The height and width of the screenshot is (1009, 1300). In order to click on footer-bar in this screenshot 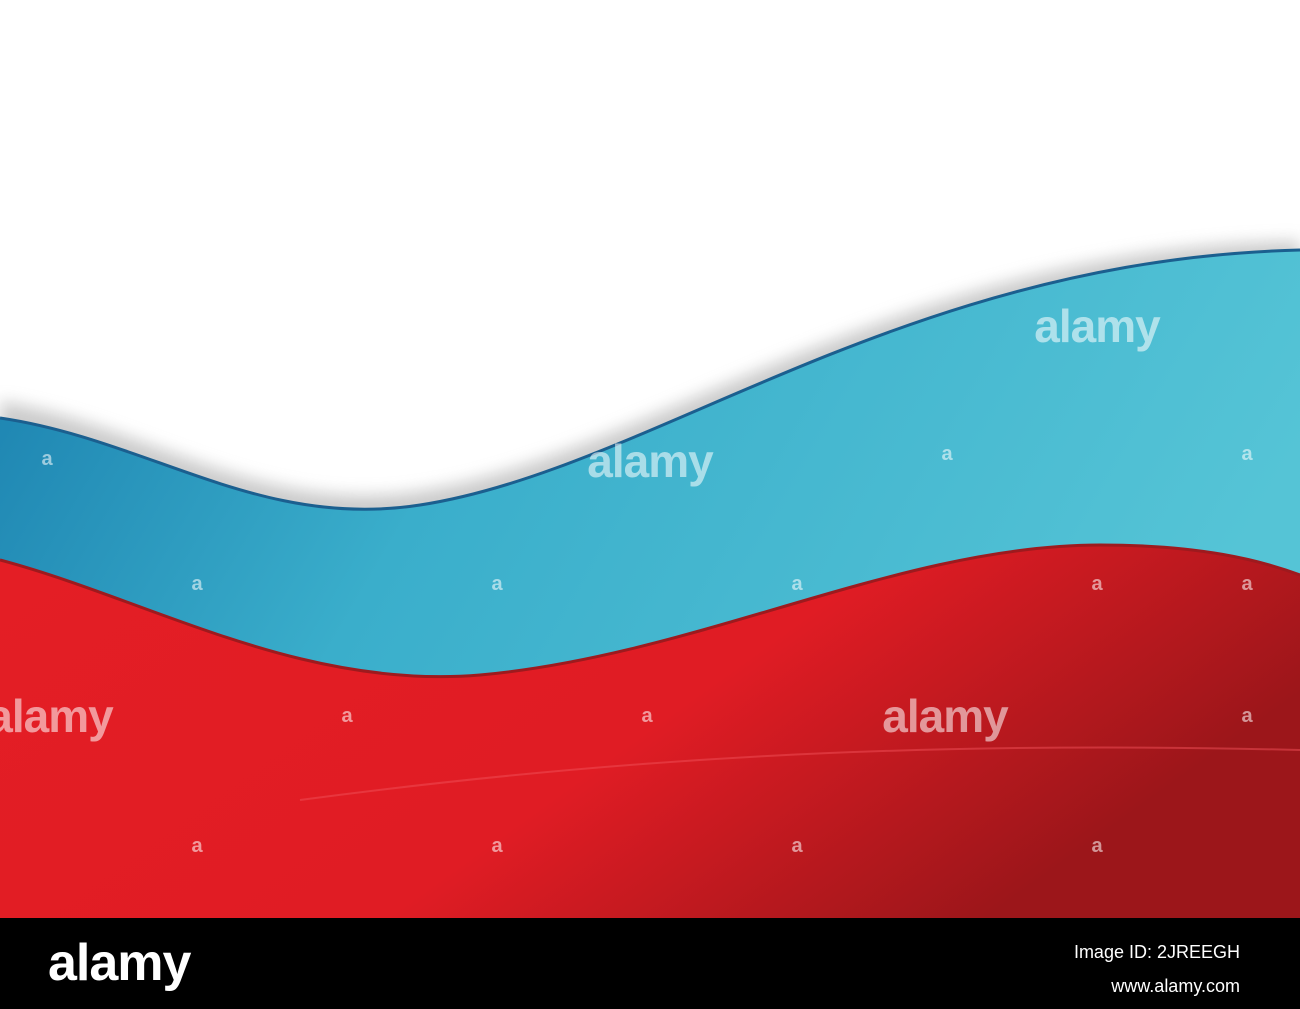, I will do `click(650, 963)`.